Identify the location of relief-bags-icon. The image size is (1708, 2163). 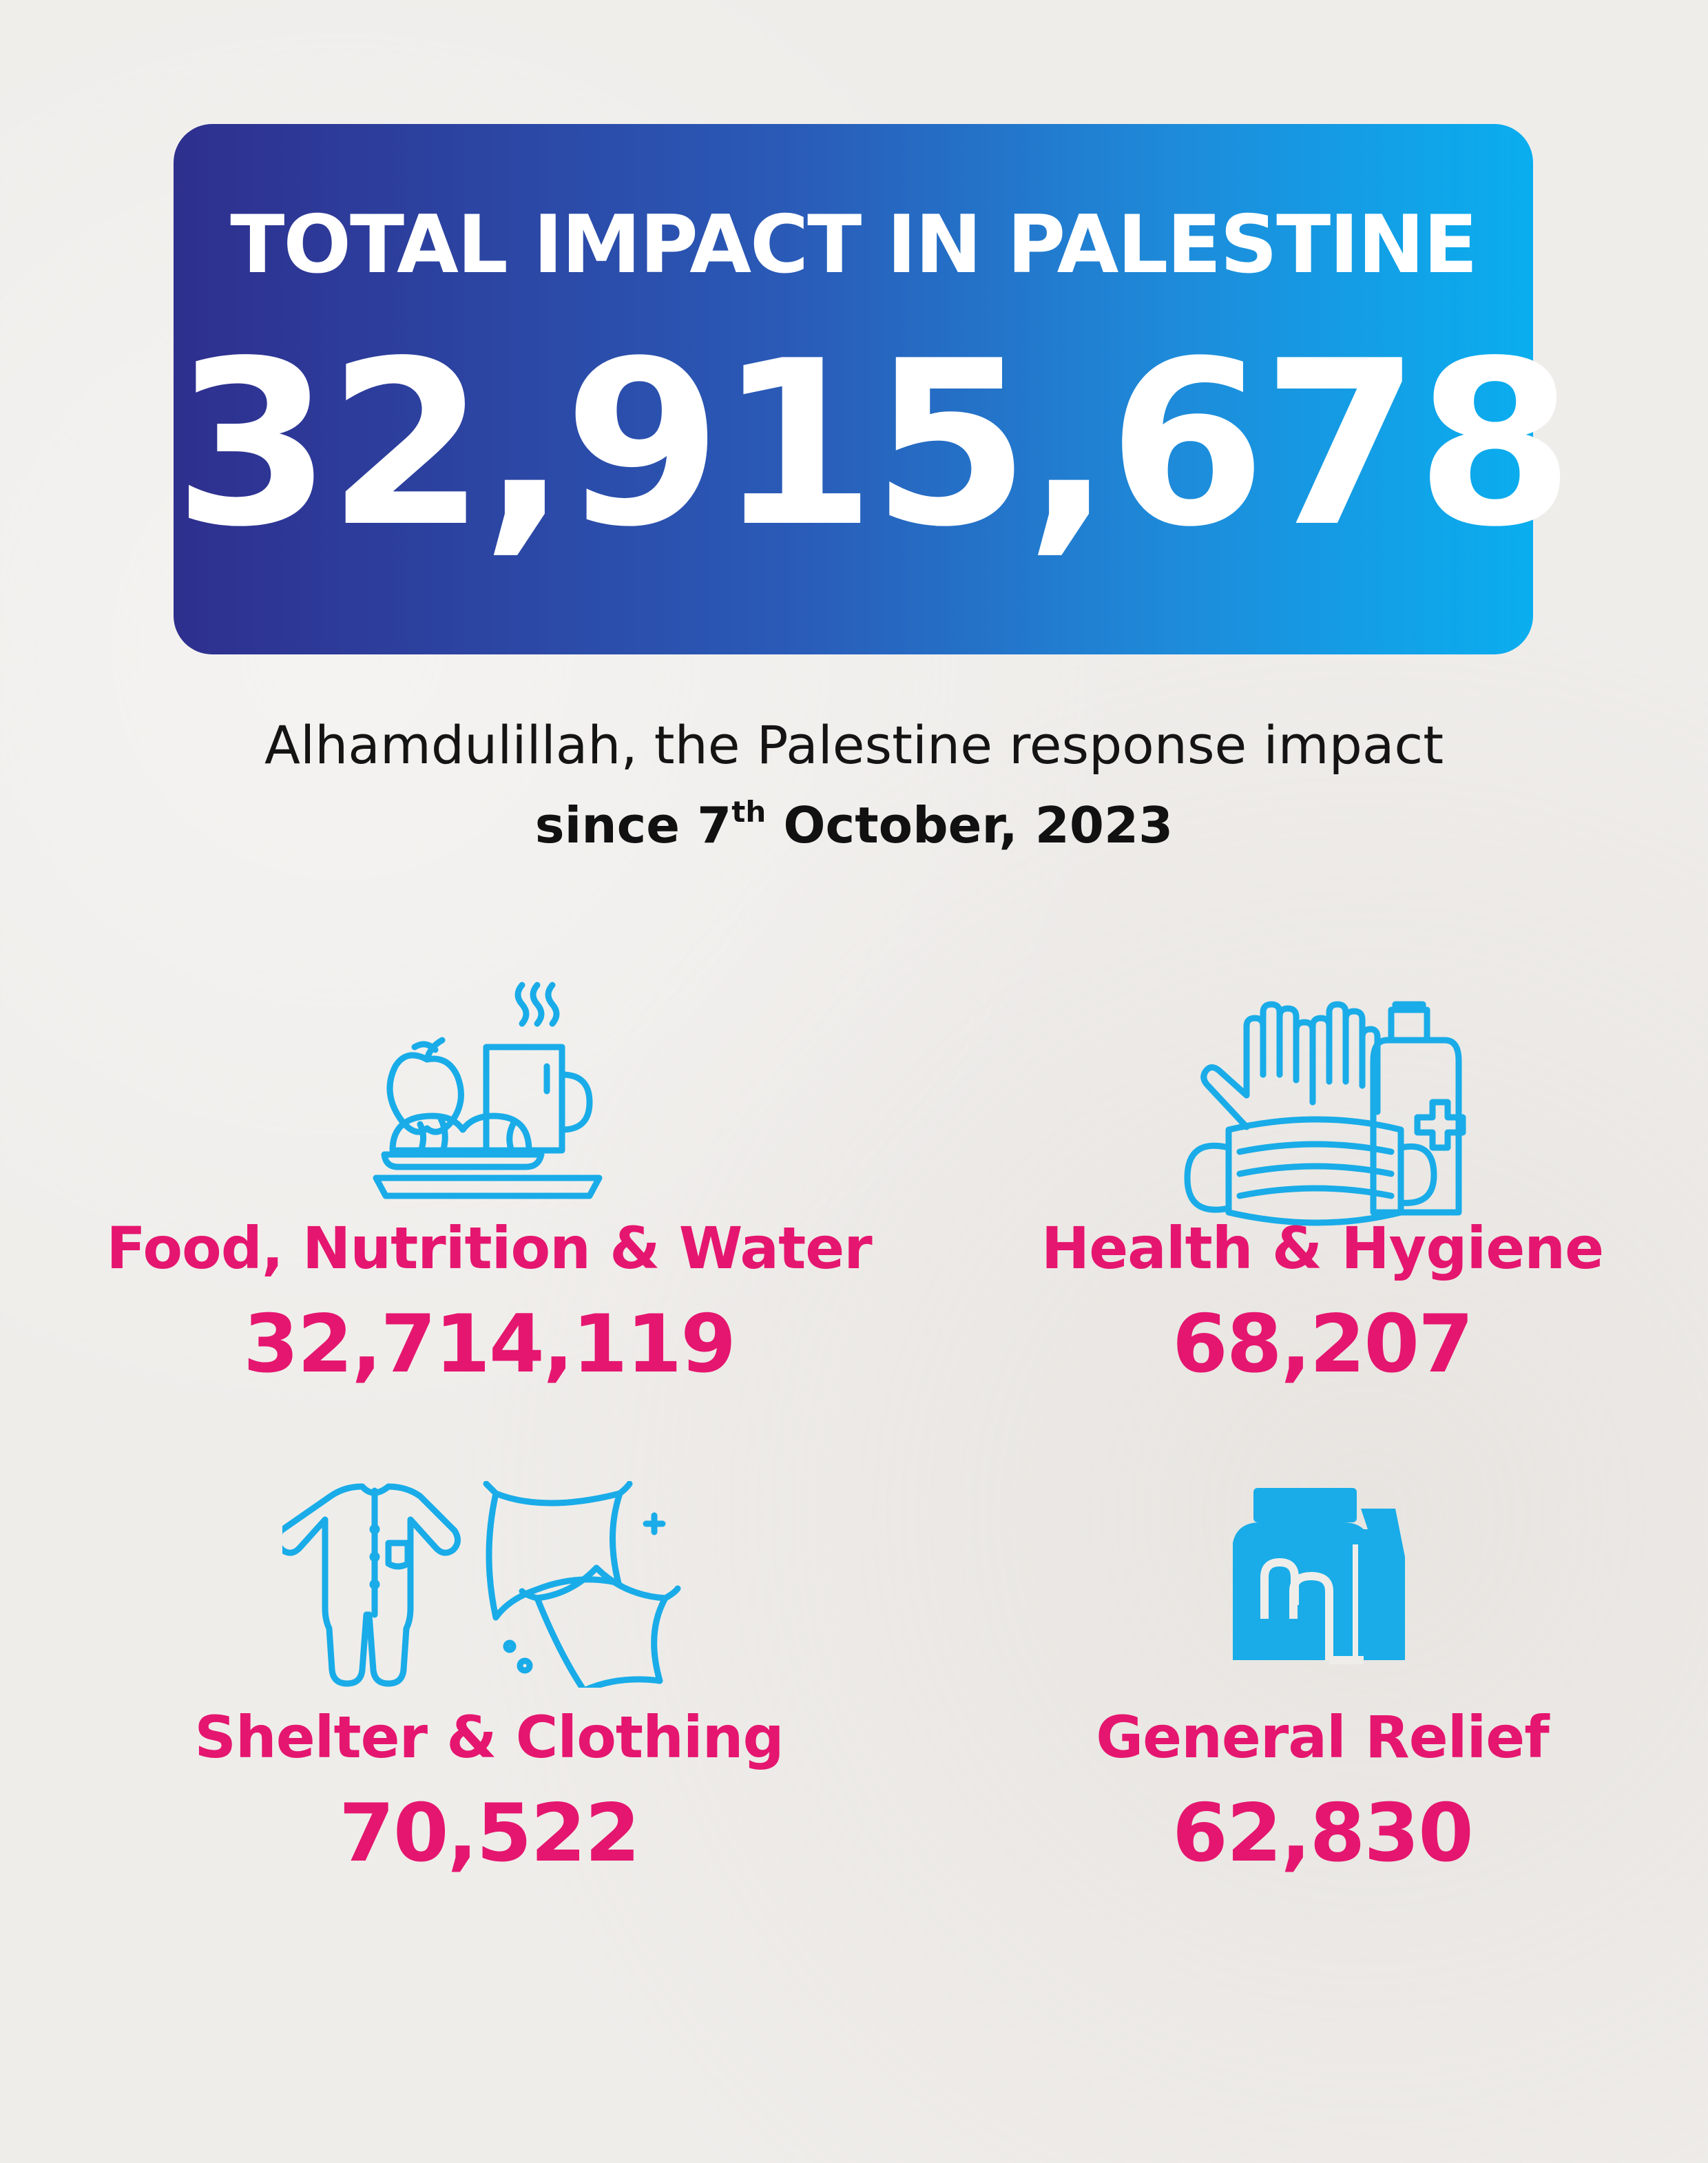
(1319, 1576).